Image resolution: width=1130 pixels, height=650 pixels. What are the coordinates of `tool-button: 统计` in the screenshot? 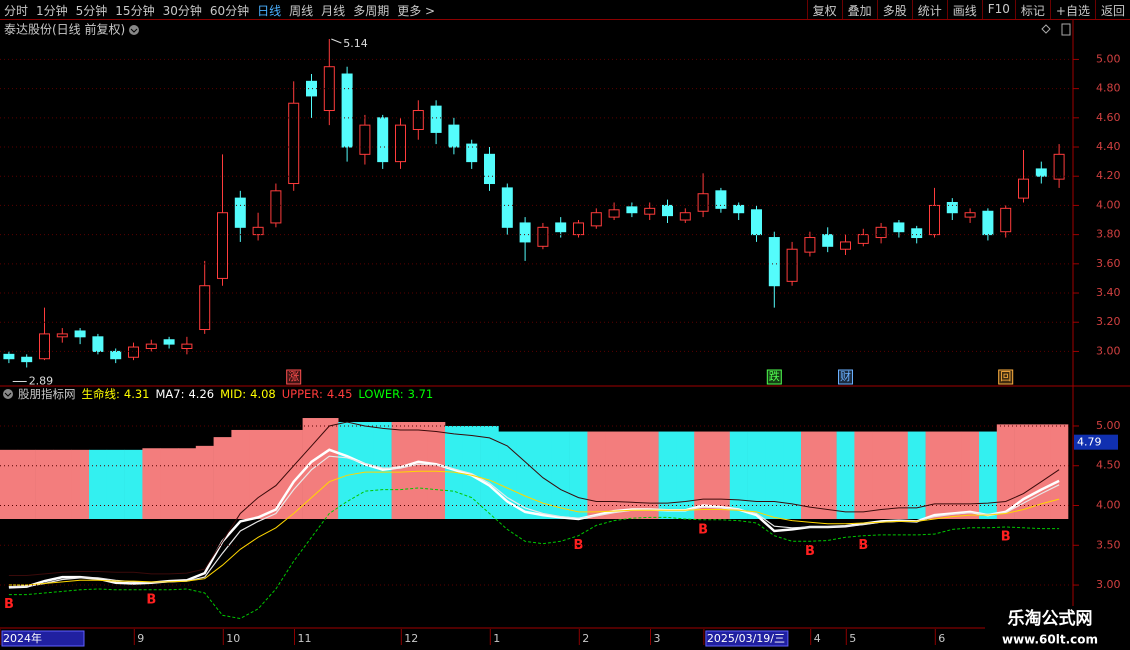 It's located at (929, 9).